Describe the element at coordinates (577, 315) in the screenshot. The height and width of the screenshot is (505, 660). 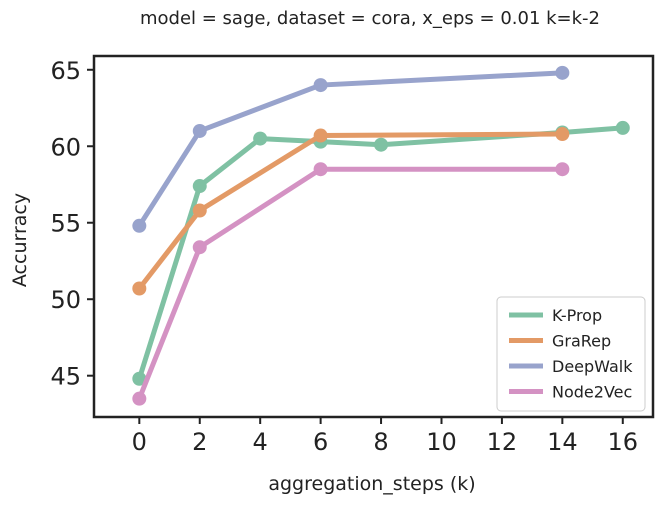
I see `legend-label: K-Prop` at that location.